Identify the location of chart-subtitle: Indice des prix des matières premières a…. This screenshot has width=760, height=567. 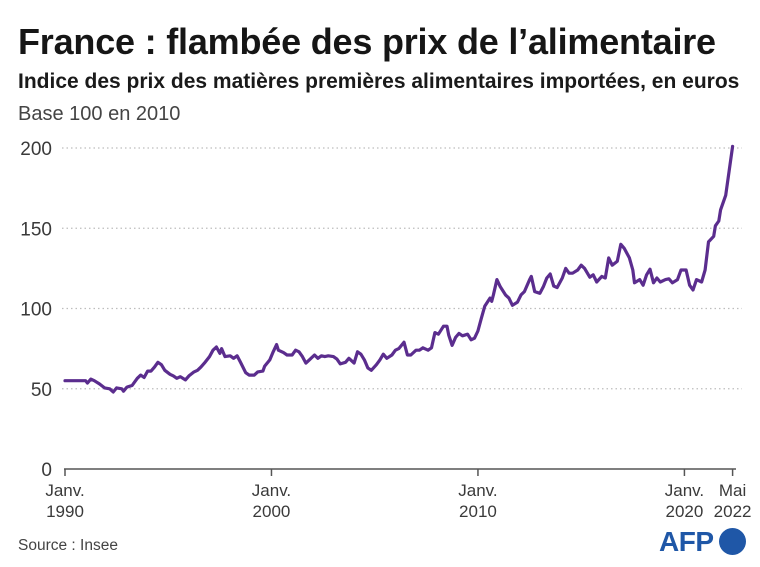
(379, 81).